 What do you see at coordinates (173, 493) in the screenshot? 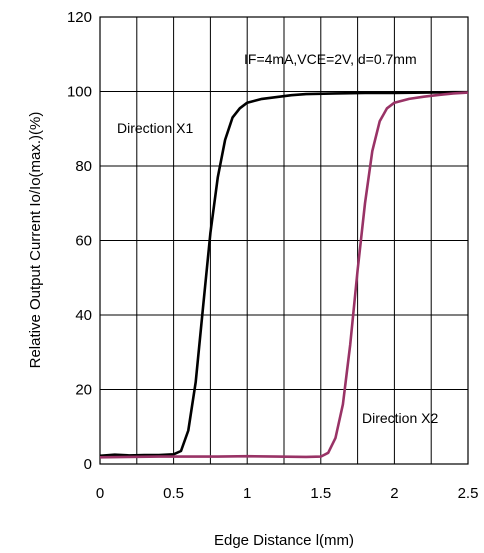
I see `x-tick-label: 0.5` at bounding box center [173, 493].